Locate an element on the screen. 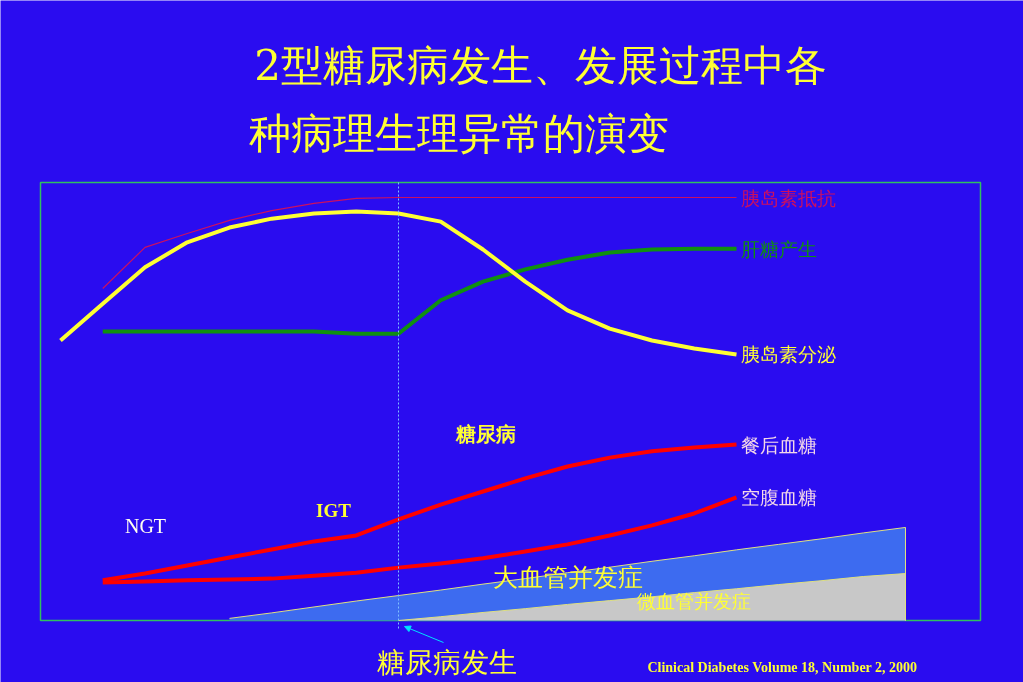 The image size is (1023, 682). annotation: IGT is located at coordinates (334, 510).